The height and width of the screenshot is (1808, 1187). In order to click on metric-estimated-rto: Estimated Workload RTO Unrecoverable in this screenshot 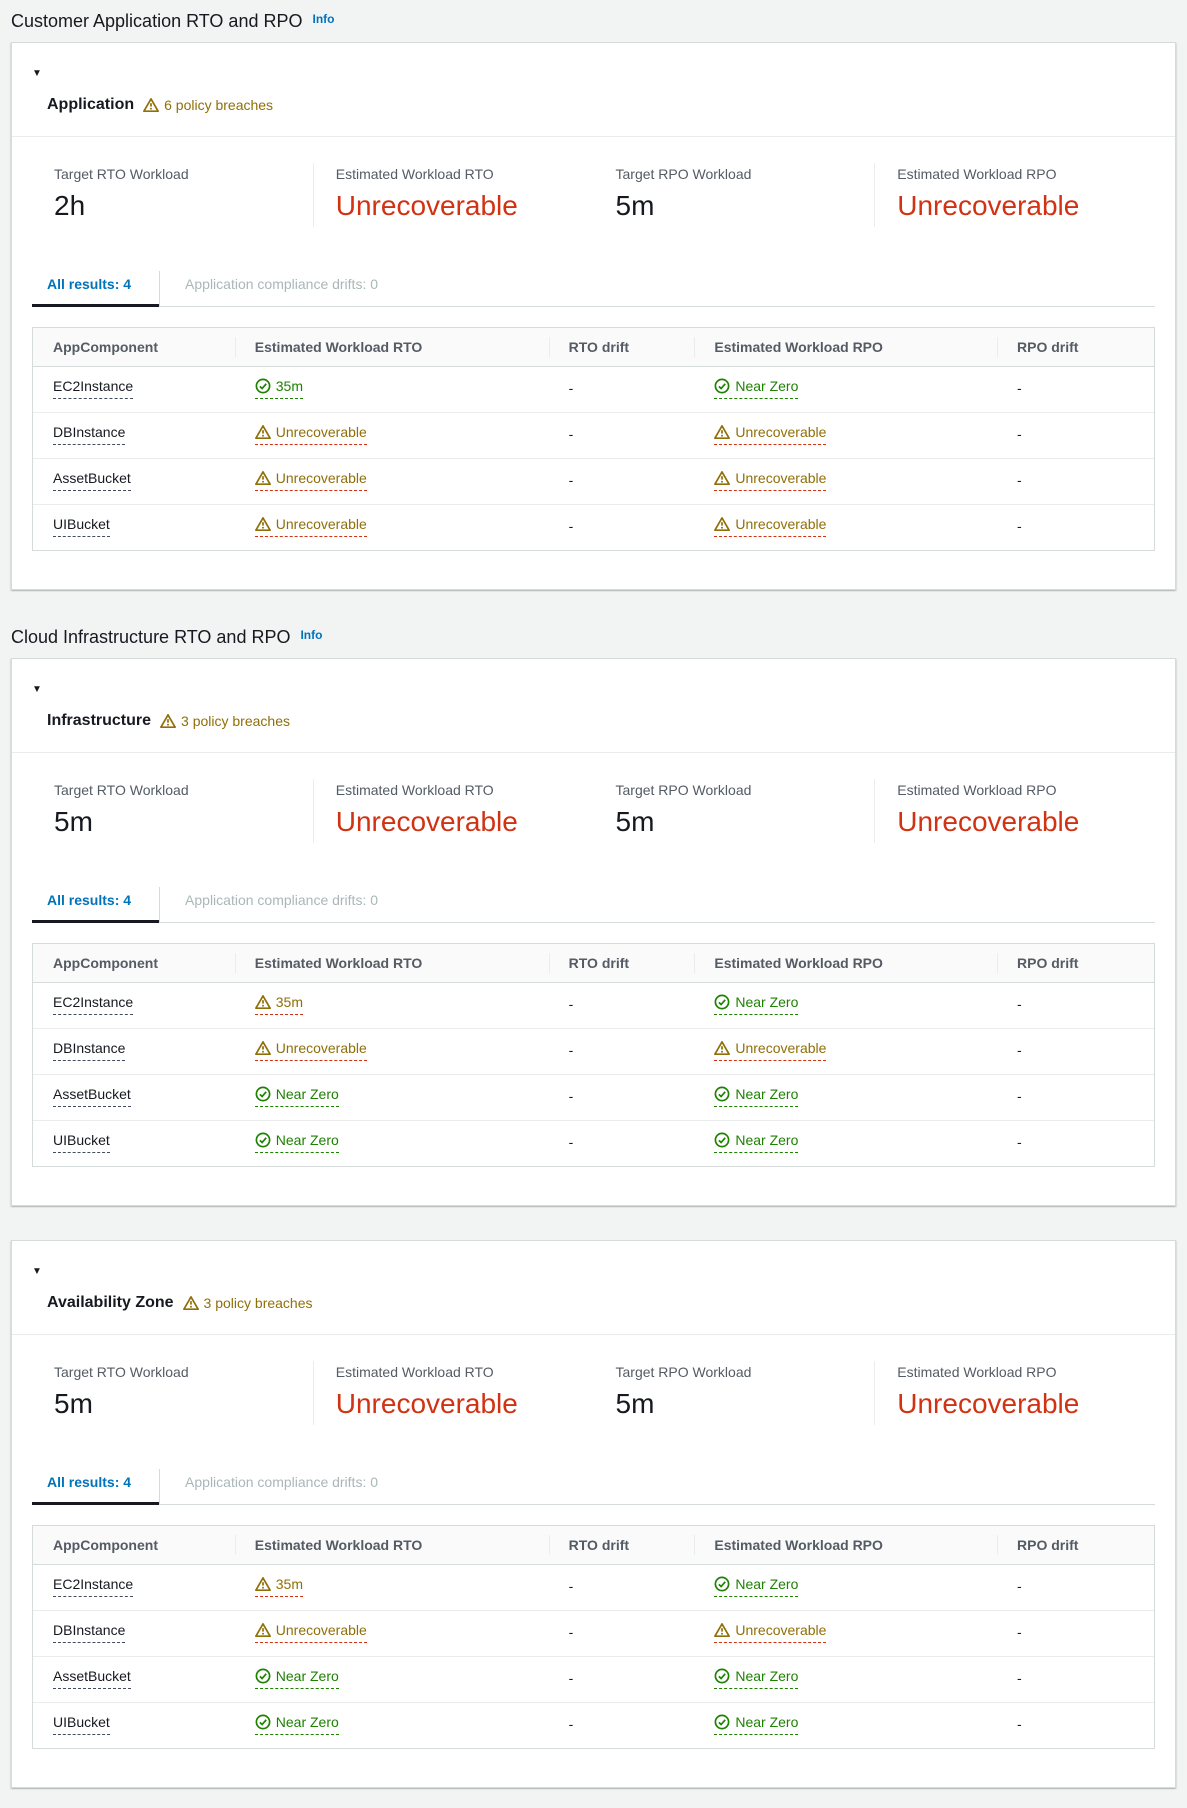, I will do `click(453, 1393)`.